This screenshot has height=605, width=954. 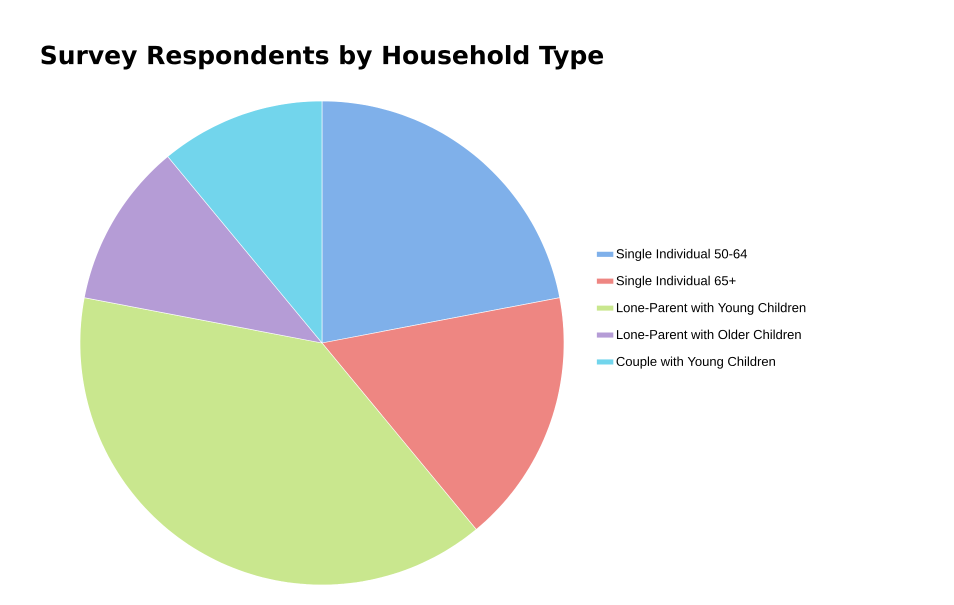 I want to click on legend-label: Single Individual 65+, so click(x=676, y=282).